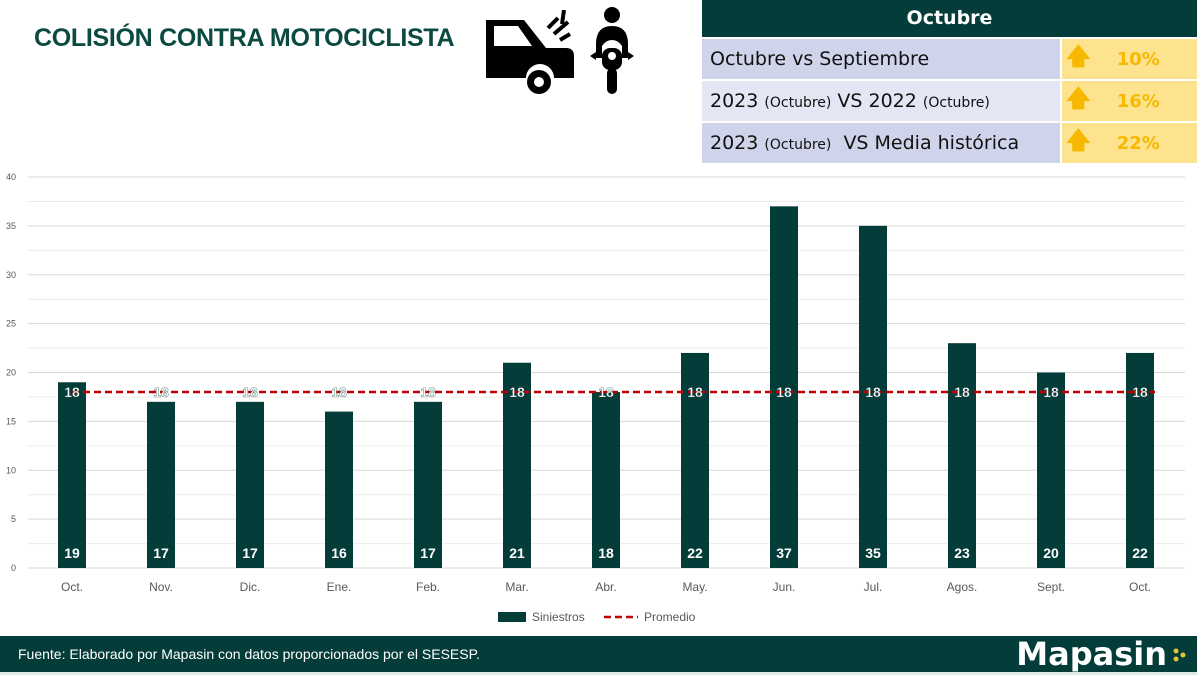 The width and height of the screenshot is (1197, 675). I want to click on x-tick-label: Sept., so click(1051, 587).